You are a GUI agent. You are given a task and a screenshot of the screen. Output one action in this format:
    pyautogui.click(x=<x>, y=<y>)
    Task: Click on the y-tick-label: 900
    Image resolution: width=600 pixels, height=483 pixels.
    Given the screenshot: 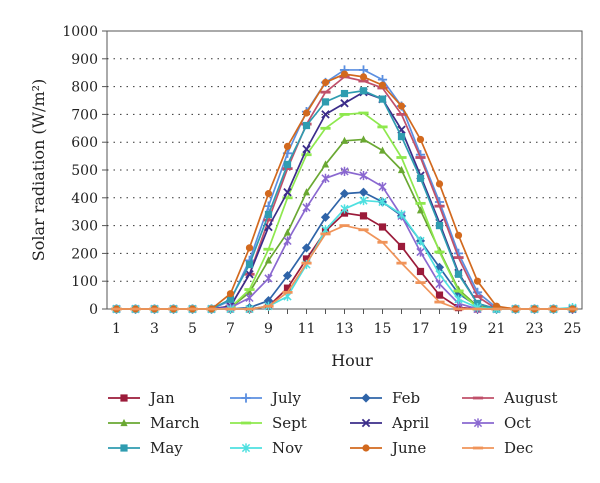 What is the action you would take?
    pyautogui.click(x=84, y=60)
    